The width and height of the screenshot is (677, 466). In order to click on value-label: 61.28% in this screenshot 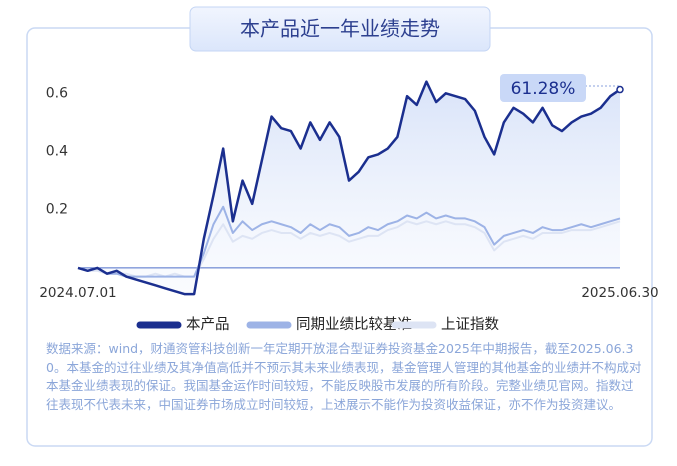, I will do `click(543, 89)`.